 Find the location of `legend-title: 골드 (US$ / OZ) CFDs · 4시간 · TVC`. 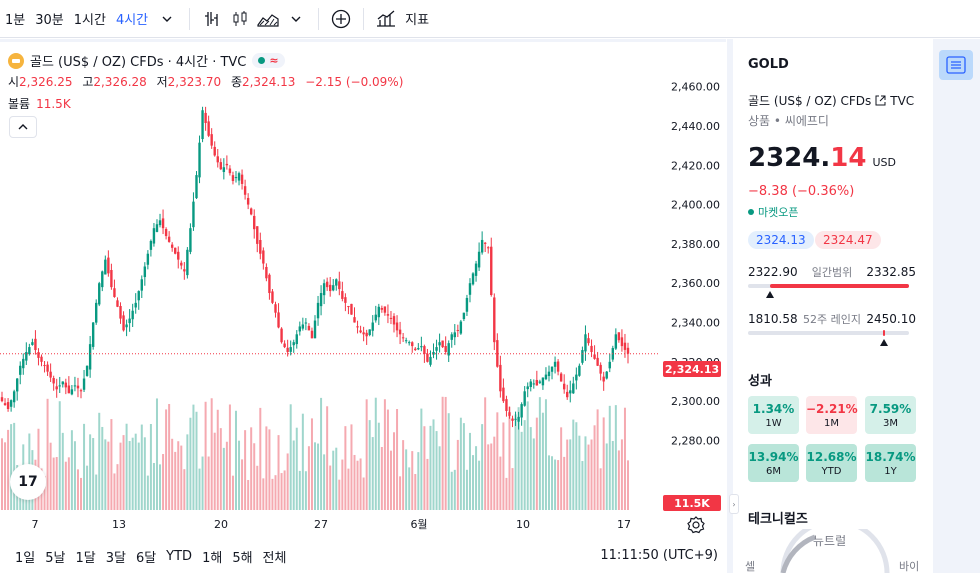

legend-title: 골드 (US$ / OZ) CFDs · 4시간 · TVC is located at coordinates (138, 62).